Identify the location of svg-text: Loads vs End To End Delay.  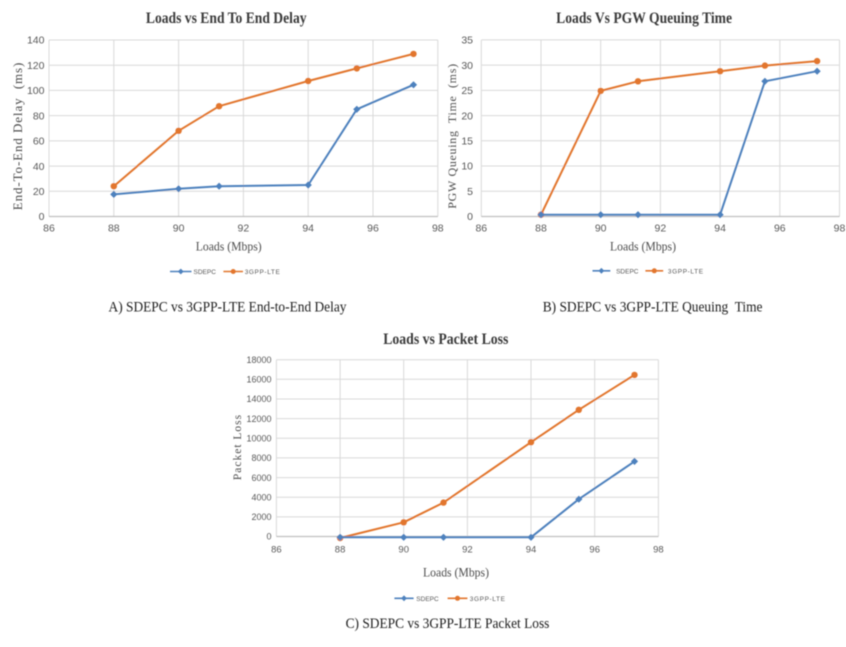
(226, 18).